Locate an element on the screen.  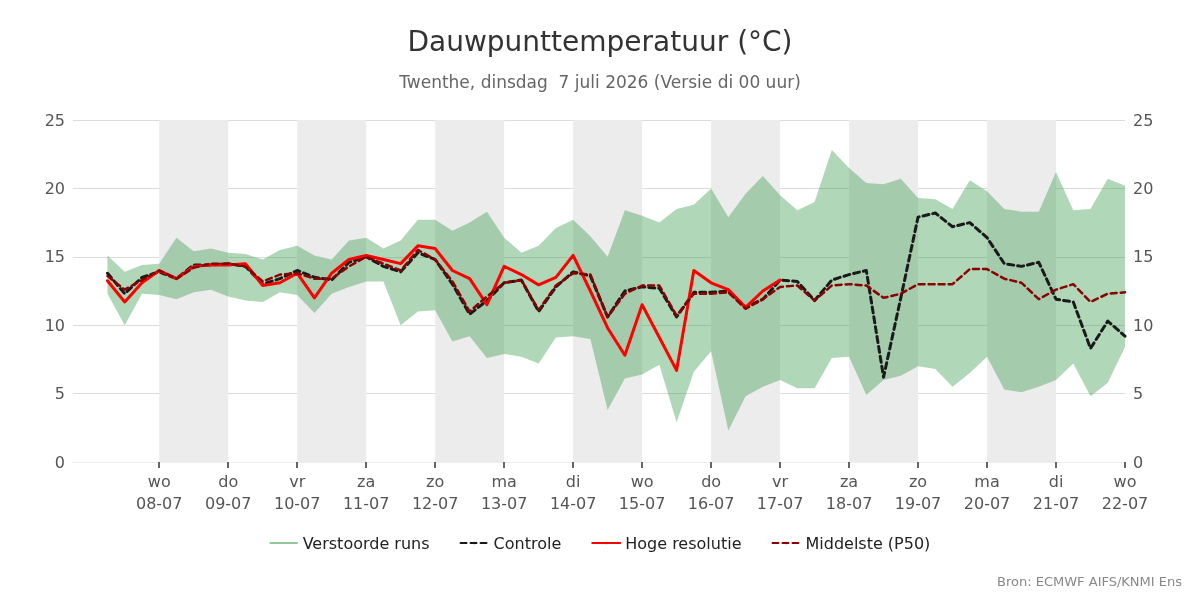
legend-label: Hoge resolutie is located at coordinates (683, 543).